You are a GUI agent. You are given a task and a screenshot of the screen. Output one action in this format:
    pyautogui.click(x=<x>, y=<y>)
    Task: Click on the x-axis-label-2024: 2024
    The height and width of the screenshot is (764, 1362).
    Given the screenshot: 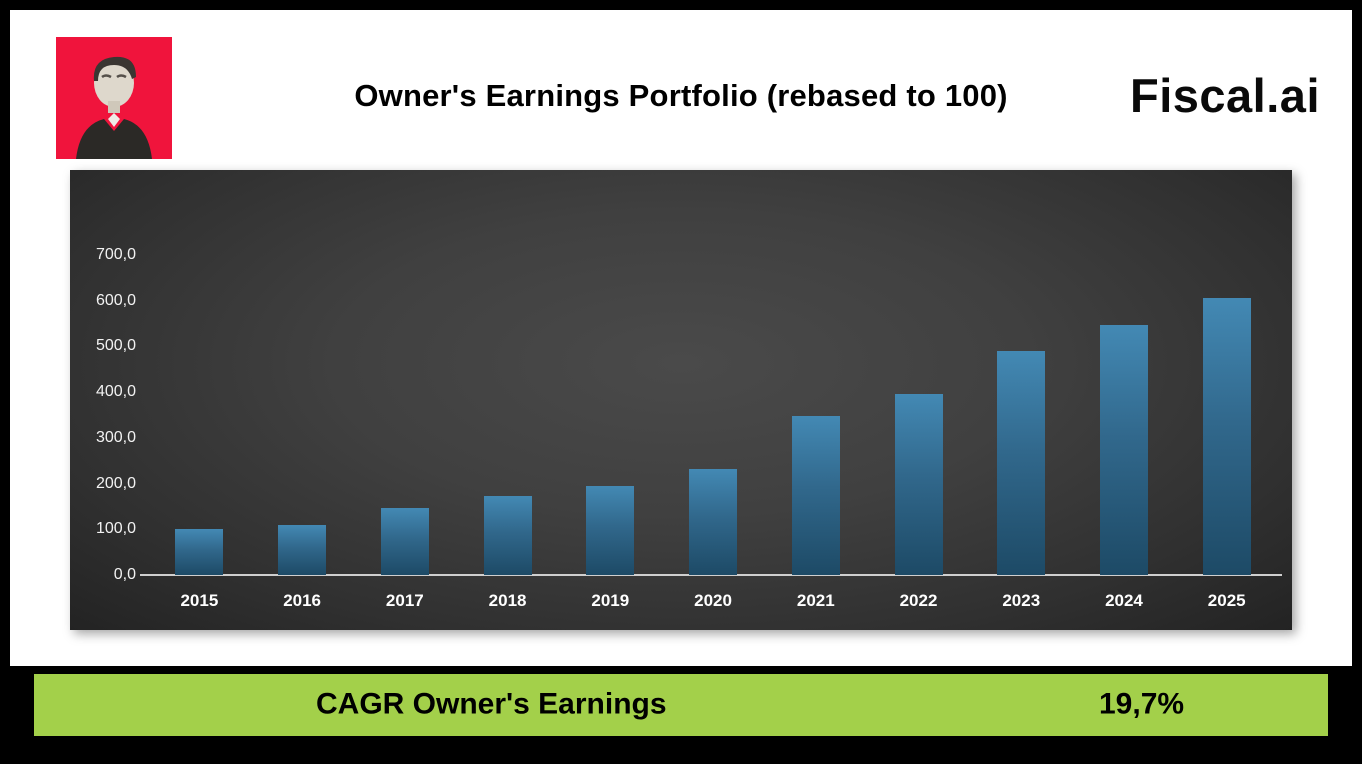 What is the action you would take?
    pyautogui.click(x=1124, y=600)
    